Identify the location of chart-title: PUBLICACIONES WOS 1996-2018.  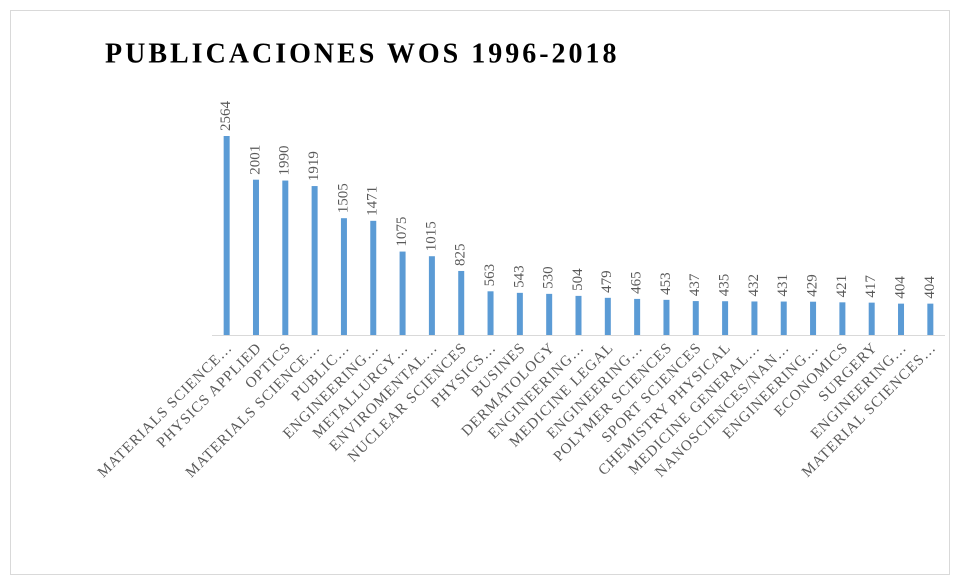
(362, 53).